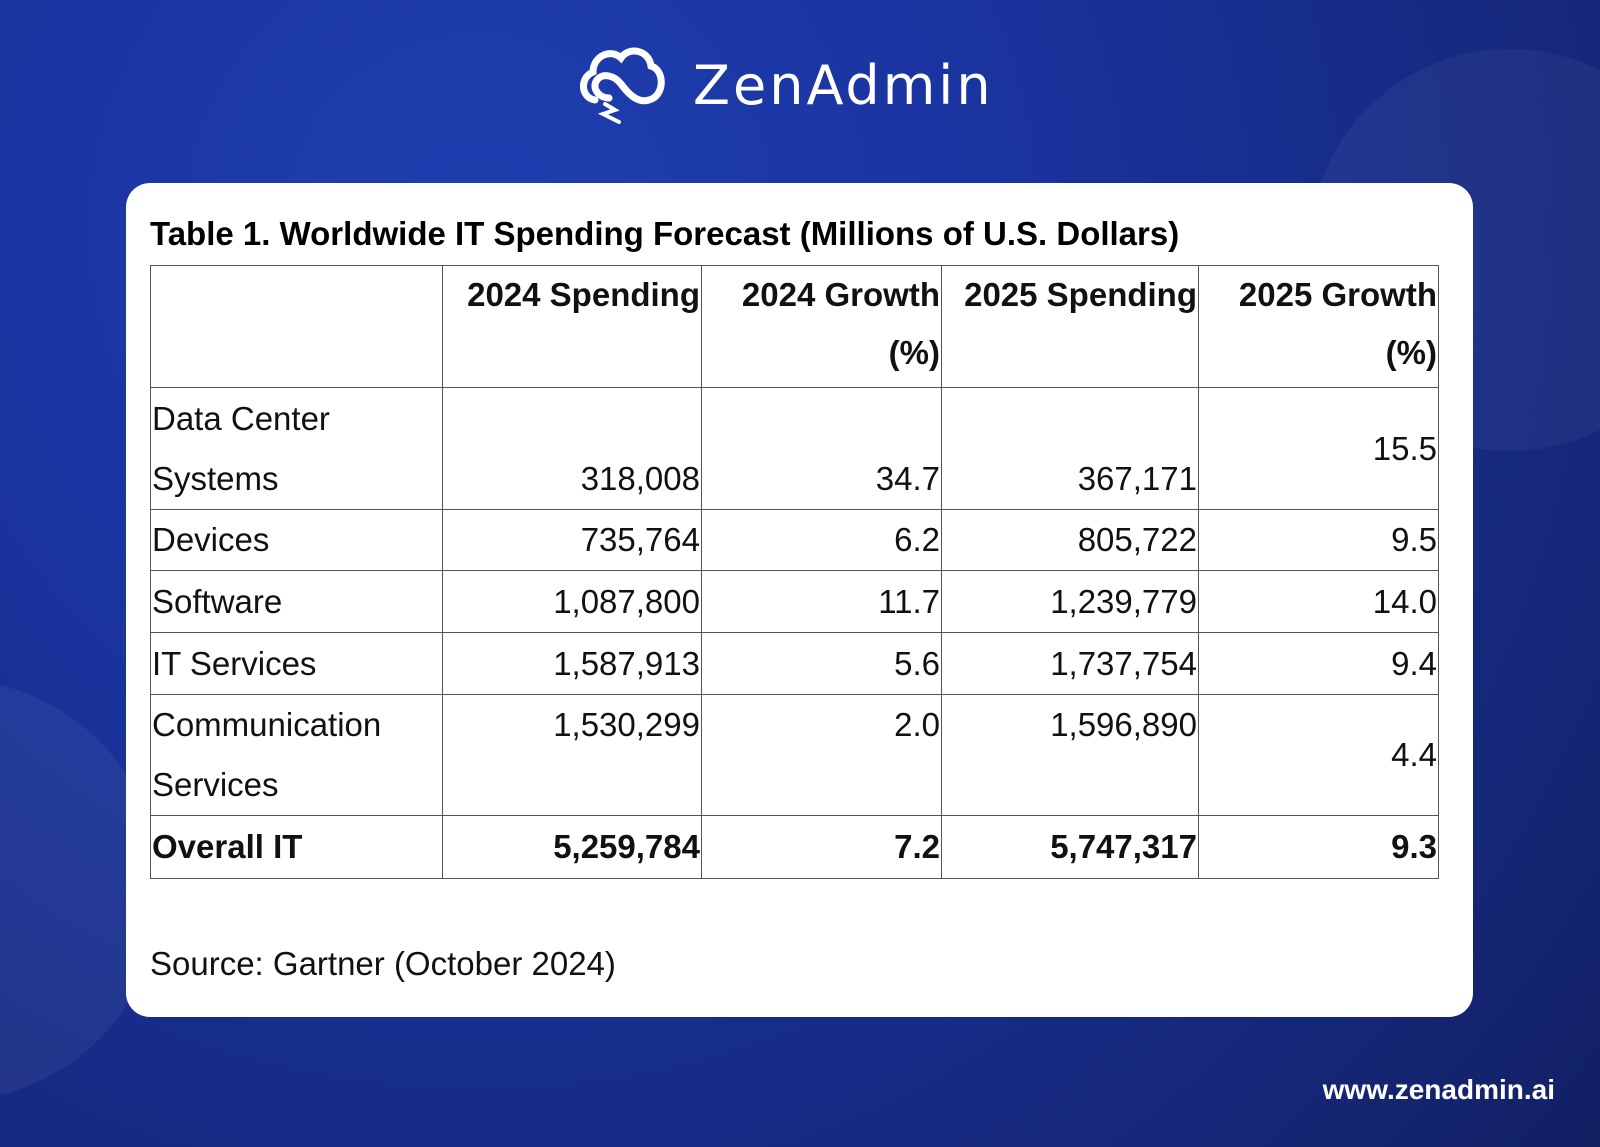  Describe the element at coordinates (572, 847) in the screenshot. I see `cell: 5,259,784` at that location.